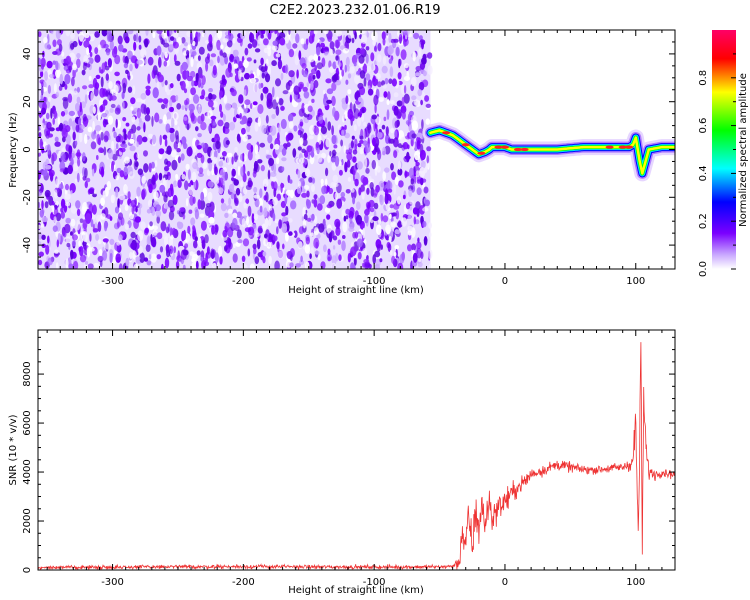 Image resolution: width=750 pixels, height=600 pixels. What do you see at coordinates (356, 290) in the screenshot?
I see `spectrogram-xlabel: Height of straight line (km)` at bounding box center [356, 290].